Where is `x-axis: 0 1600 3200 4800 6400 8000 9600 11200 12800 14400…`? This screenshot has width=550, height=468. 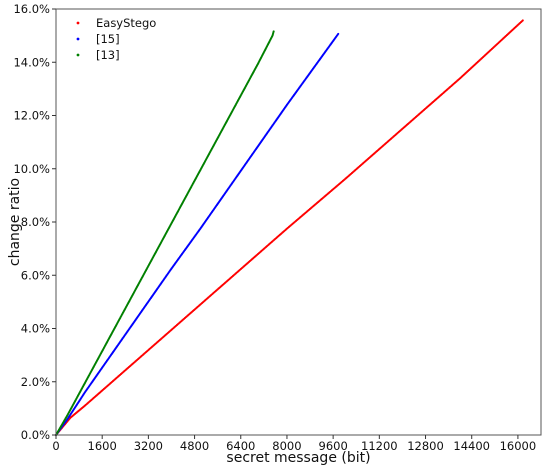
x-axis: 0 1600 3200 4800 6400 8000 9600 11200 12800 14400… is located at coordinates (294, 444).